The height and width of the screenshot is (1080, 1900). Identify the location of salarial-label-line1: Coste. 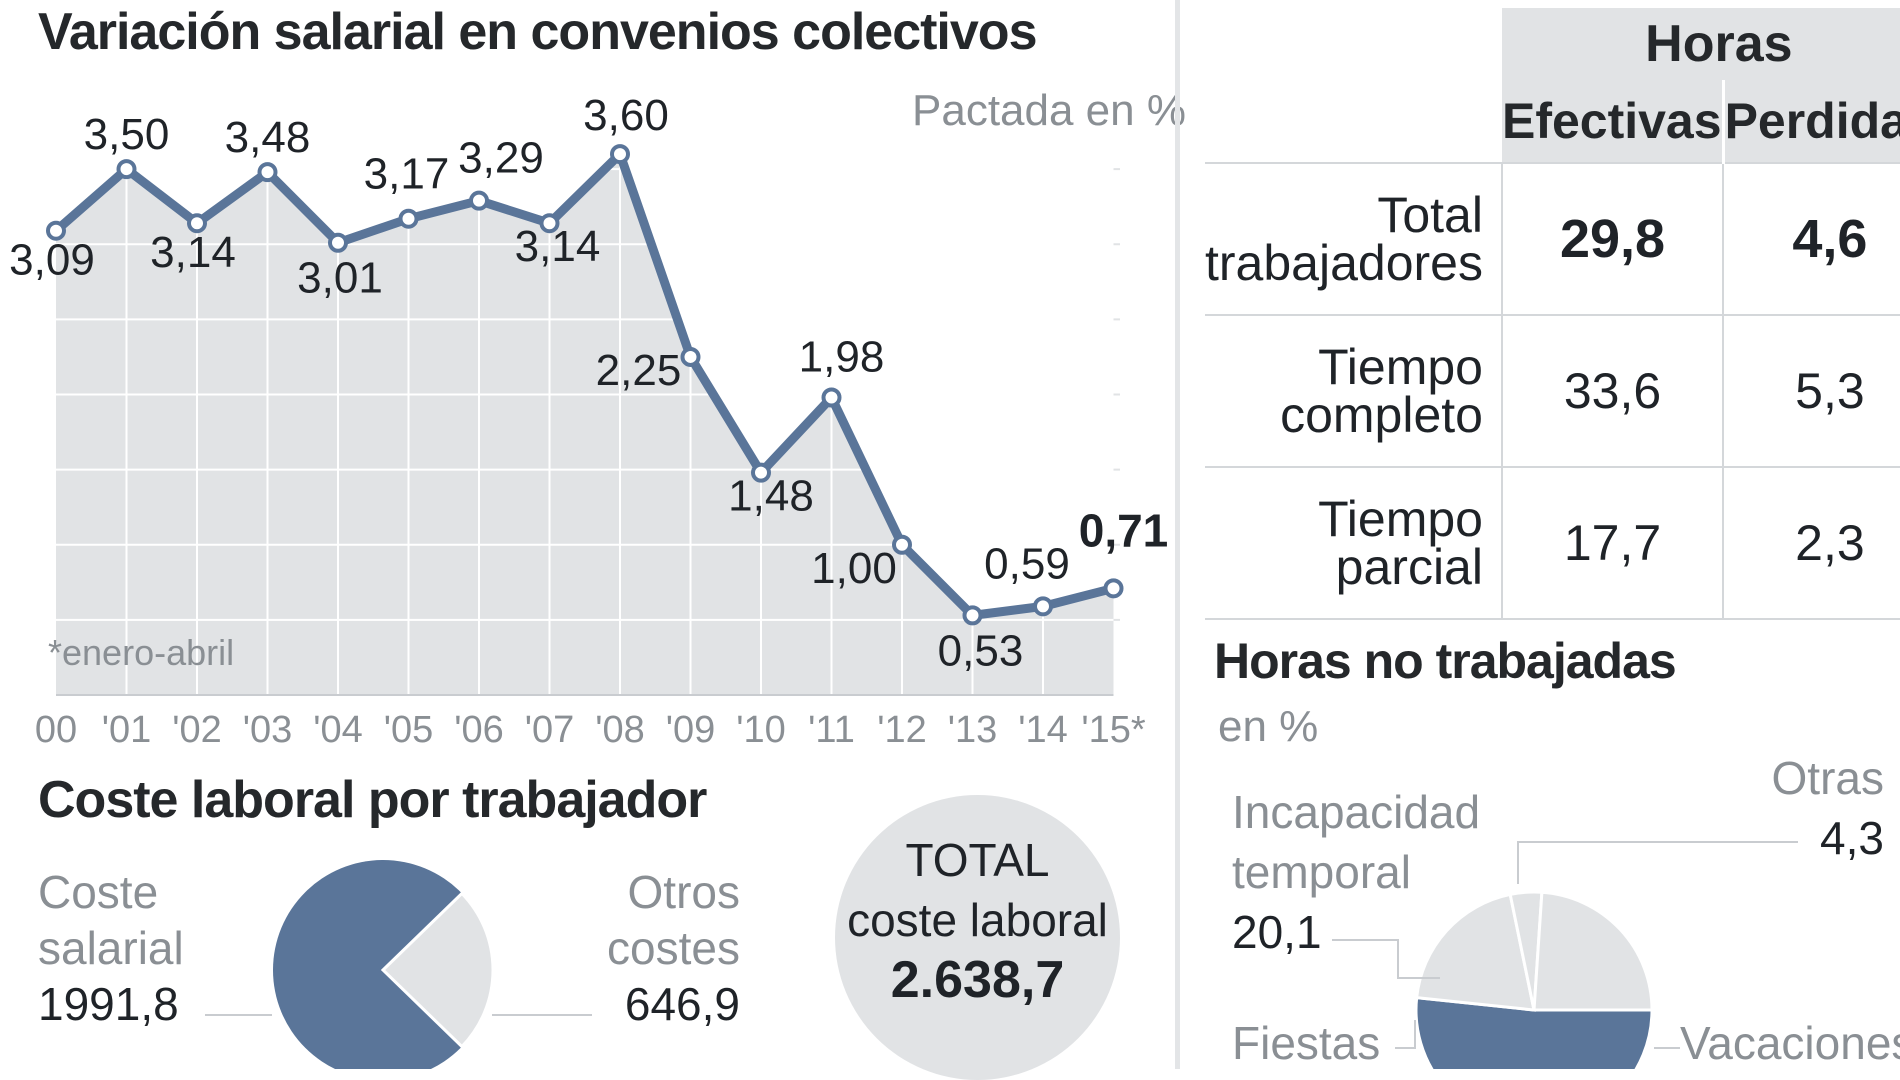
(98, 892).